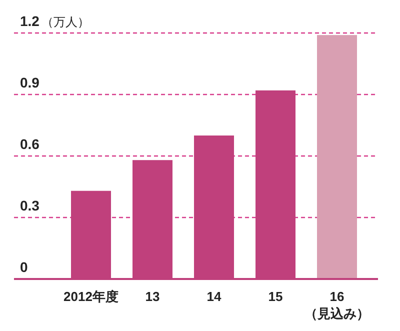 The height and width of the screenshot is (331, 400). I want to click on y-tick-label: 0.9, so click(30, 82).